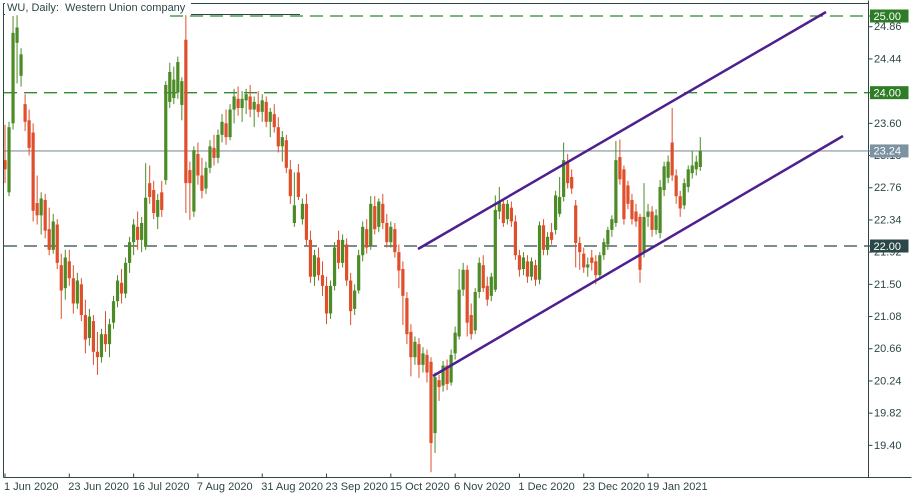 The width and height of the screenshot is (915, 500). Describe the element at coordinates (98, 9) in the screenshot. I see `chart-title: WU, Daily: Western Union company` at that location.